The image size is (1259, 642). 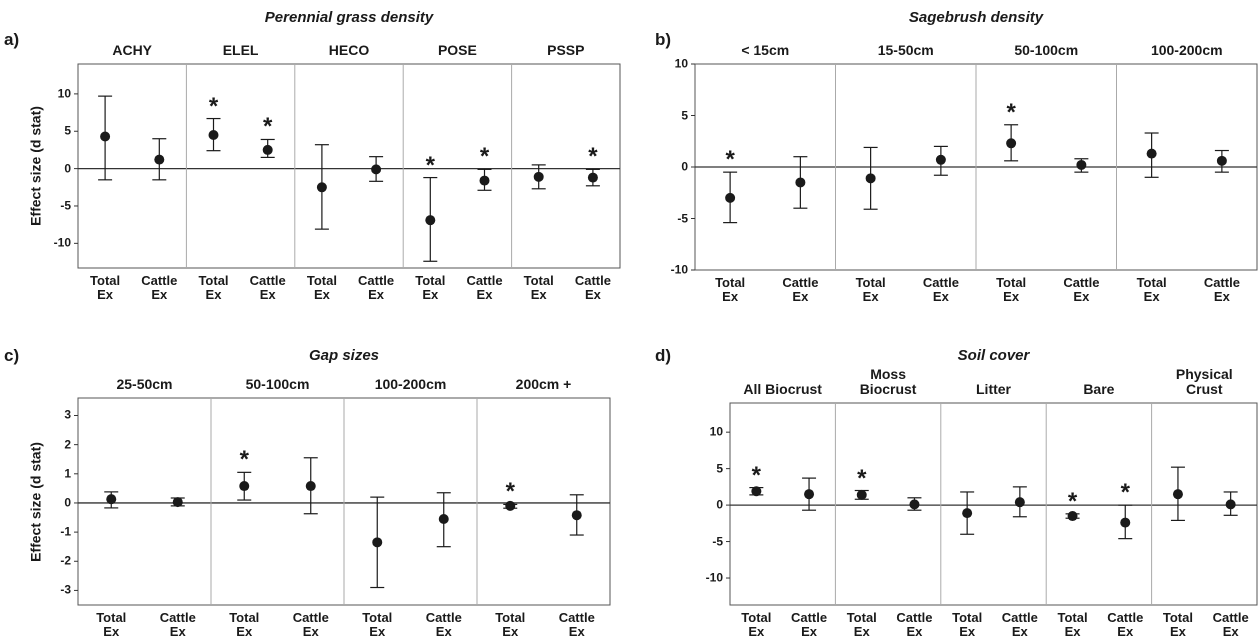 I want to click on group-label: < 15cm, so click(x=765, y=50).